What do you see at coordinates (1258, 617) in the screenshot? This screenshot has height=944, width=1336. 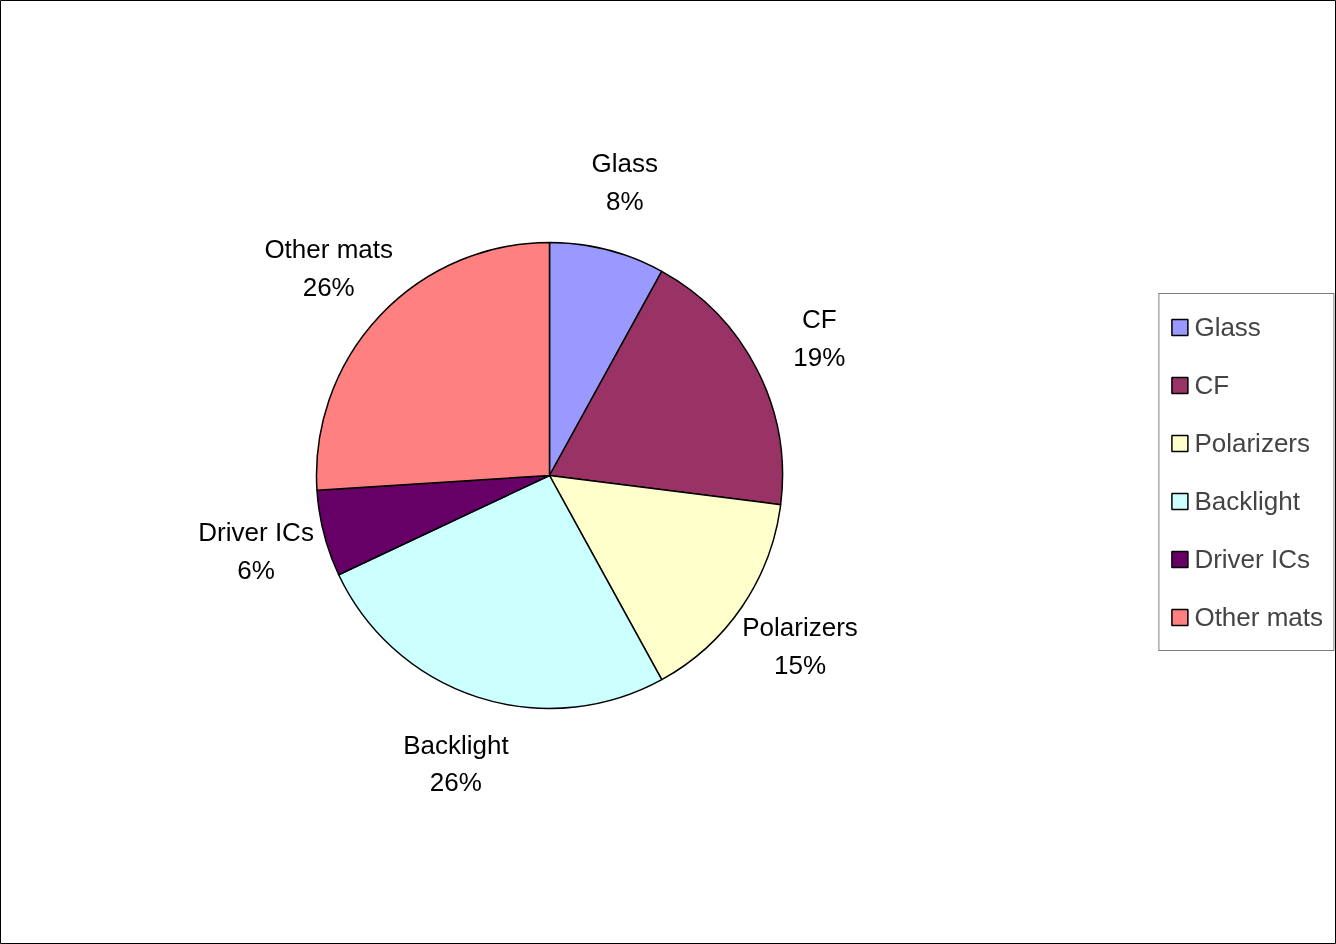 I see `legend-label: Other mats` at bounding box center [1258, 617].